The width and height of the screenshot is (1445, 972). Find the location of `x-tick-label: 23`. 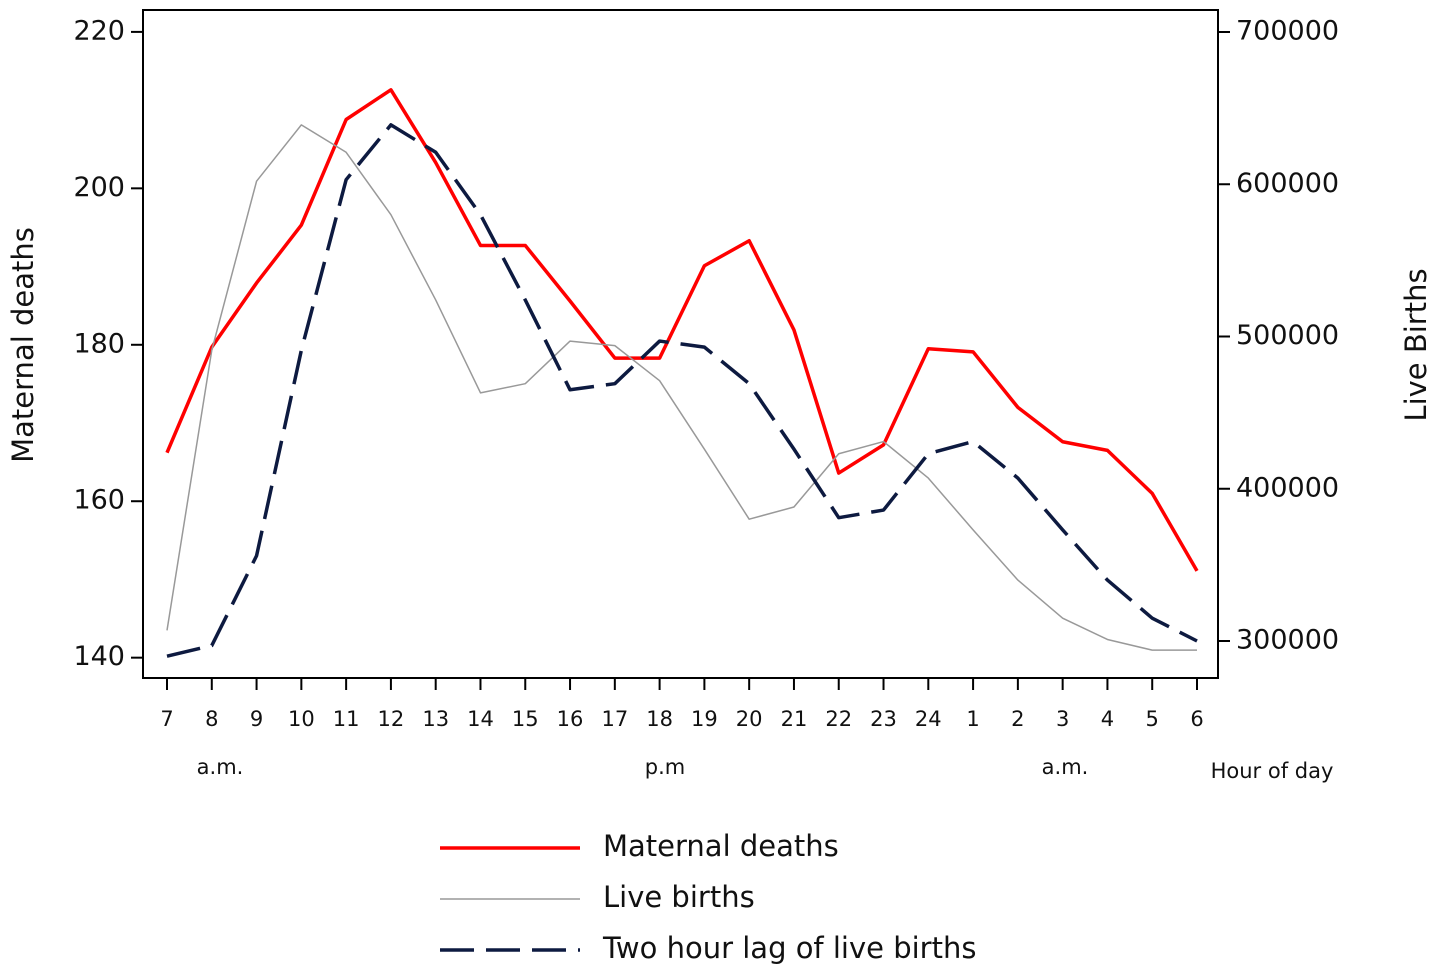

x-tick-label: 23 is located at coordinates (883, 719).